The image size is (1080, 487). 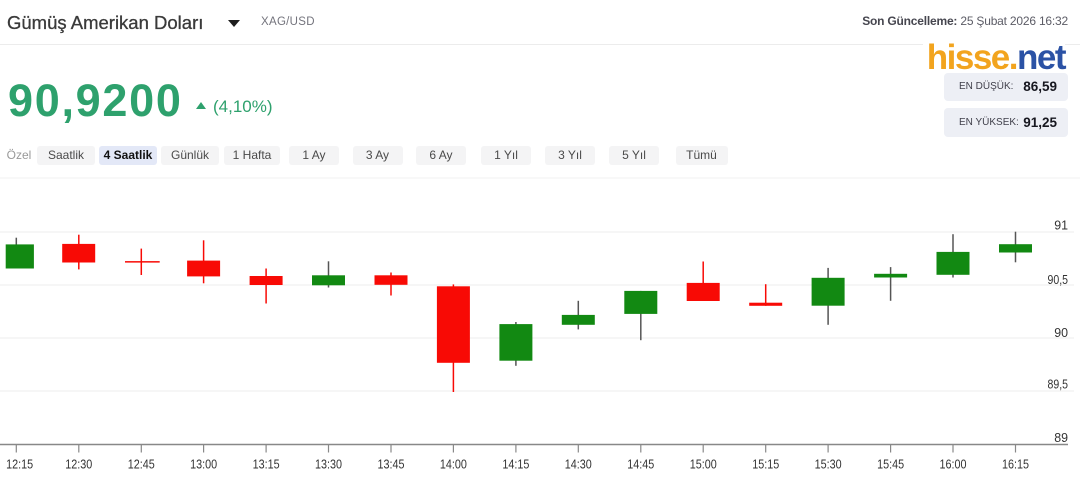 What do you see at coordinates (453, 465) in the screenshot?
I see `svg-text: 14:00` at bounding box center [453, 465].